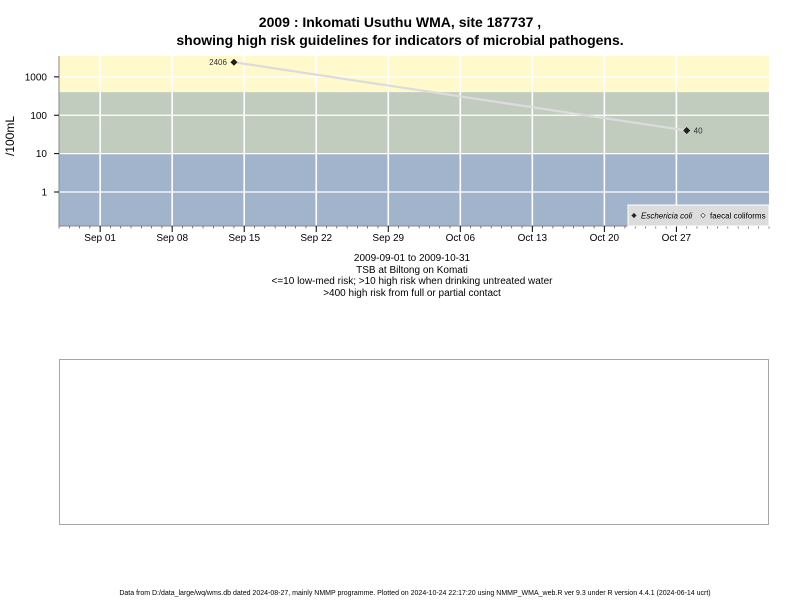  Describe the element at coordinates (100, 238) in the screenshot. I see `x-tick-label: Sep 01` at that location.